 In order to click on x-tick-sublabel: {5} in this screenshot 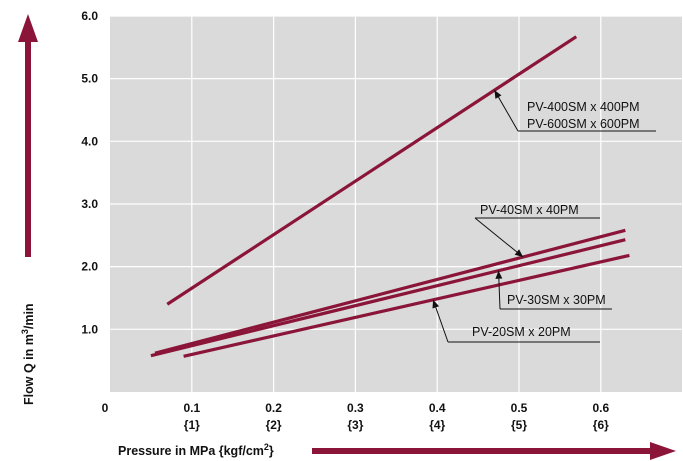, I will do `click(519, 425)`.